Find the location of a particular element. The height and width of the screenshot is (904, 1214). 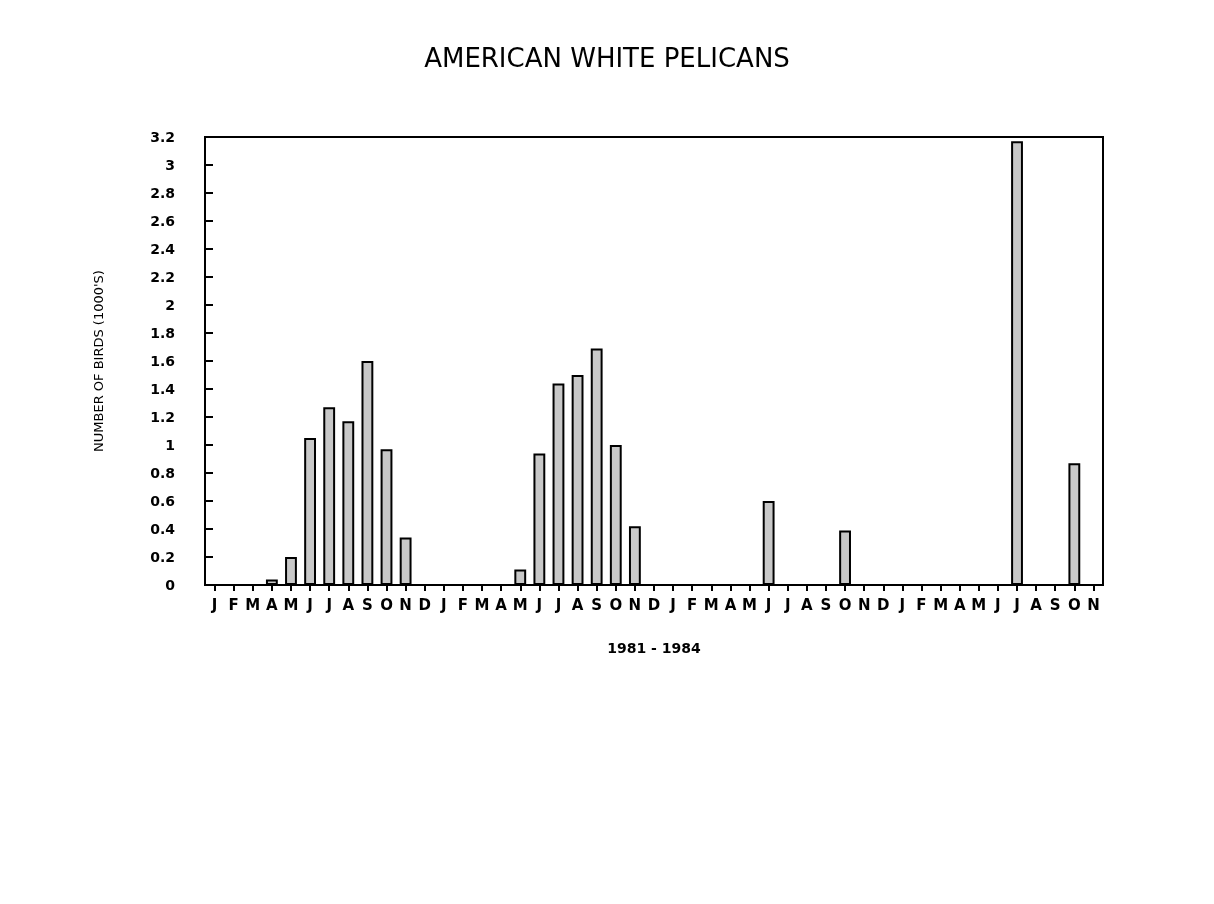

y-tick-label: 1 is located at coordinates (170, 445).